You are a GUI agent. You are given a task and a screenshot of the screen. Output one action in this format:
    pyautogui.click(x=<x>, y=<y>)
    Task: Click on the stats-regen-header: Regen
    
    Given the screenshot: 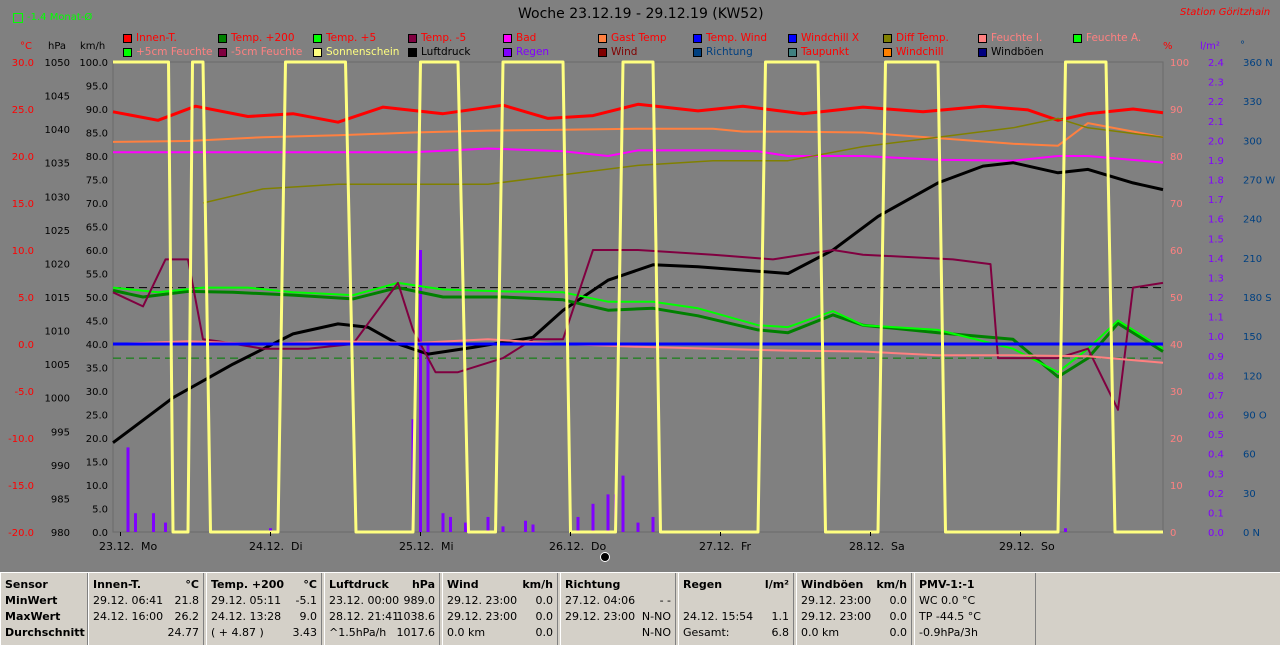 What is the action you would take?
    pyautogui.click(x=703, y=584)
    